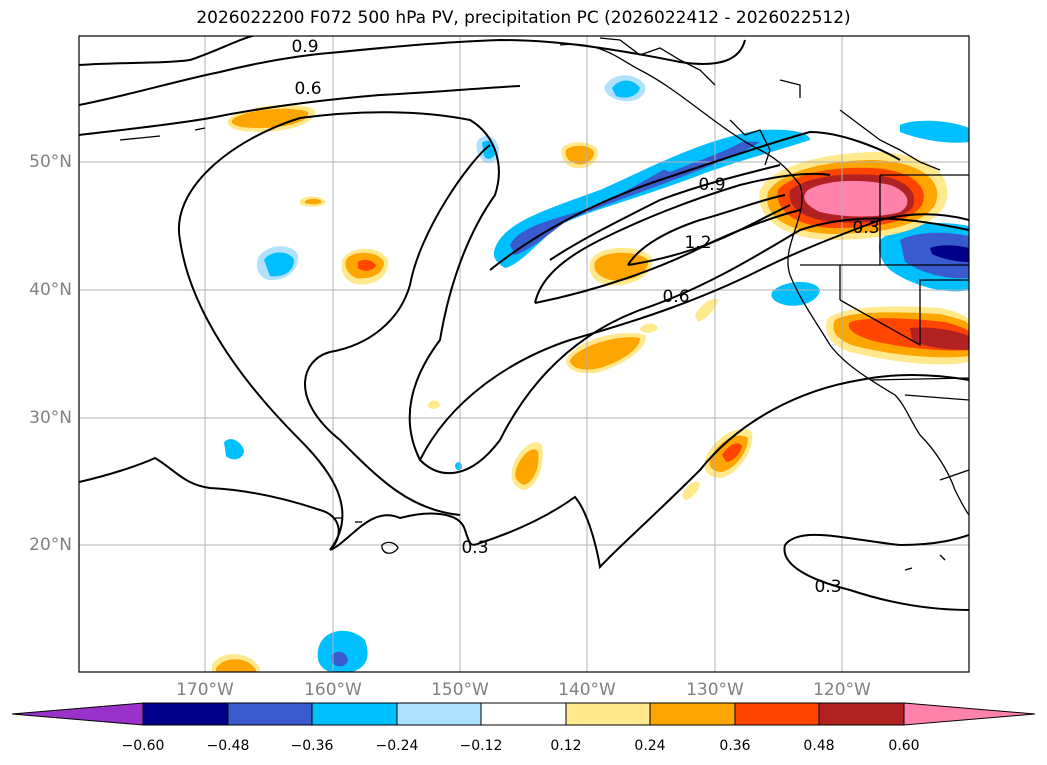  I want to click on fill-blob-orange-6-core, so click(527, 467).